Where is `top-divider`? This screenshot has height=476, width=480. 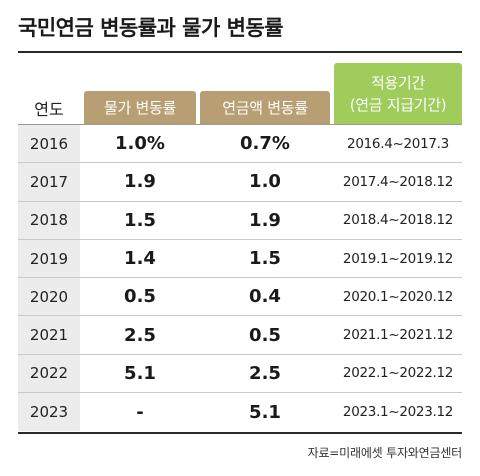 top-divider is located at coordinates (240, 52).